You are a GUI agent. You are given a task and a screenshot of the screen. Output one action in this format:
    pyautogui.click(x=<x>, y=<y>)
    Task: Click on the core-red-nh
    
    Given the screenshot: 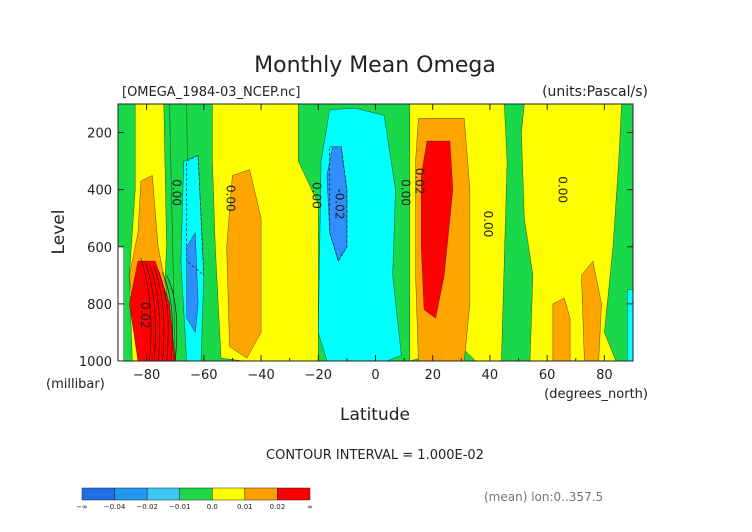 What is the action you would take?
    pyautogui.click(x=437, y=229)
    